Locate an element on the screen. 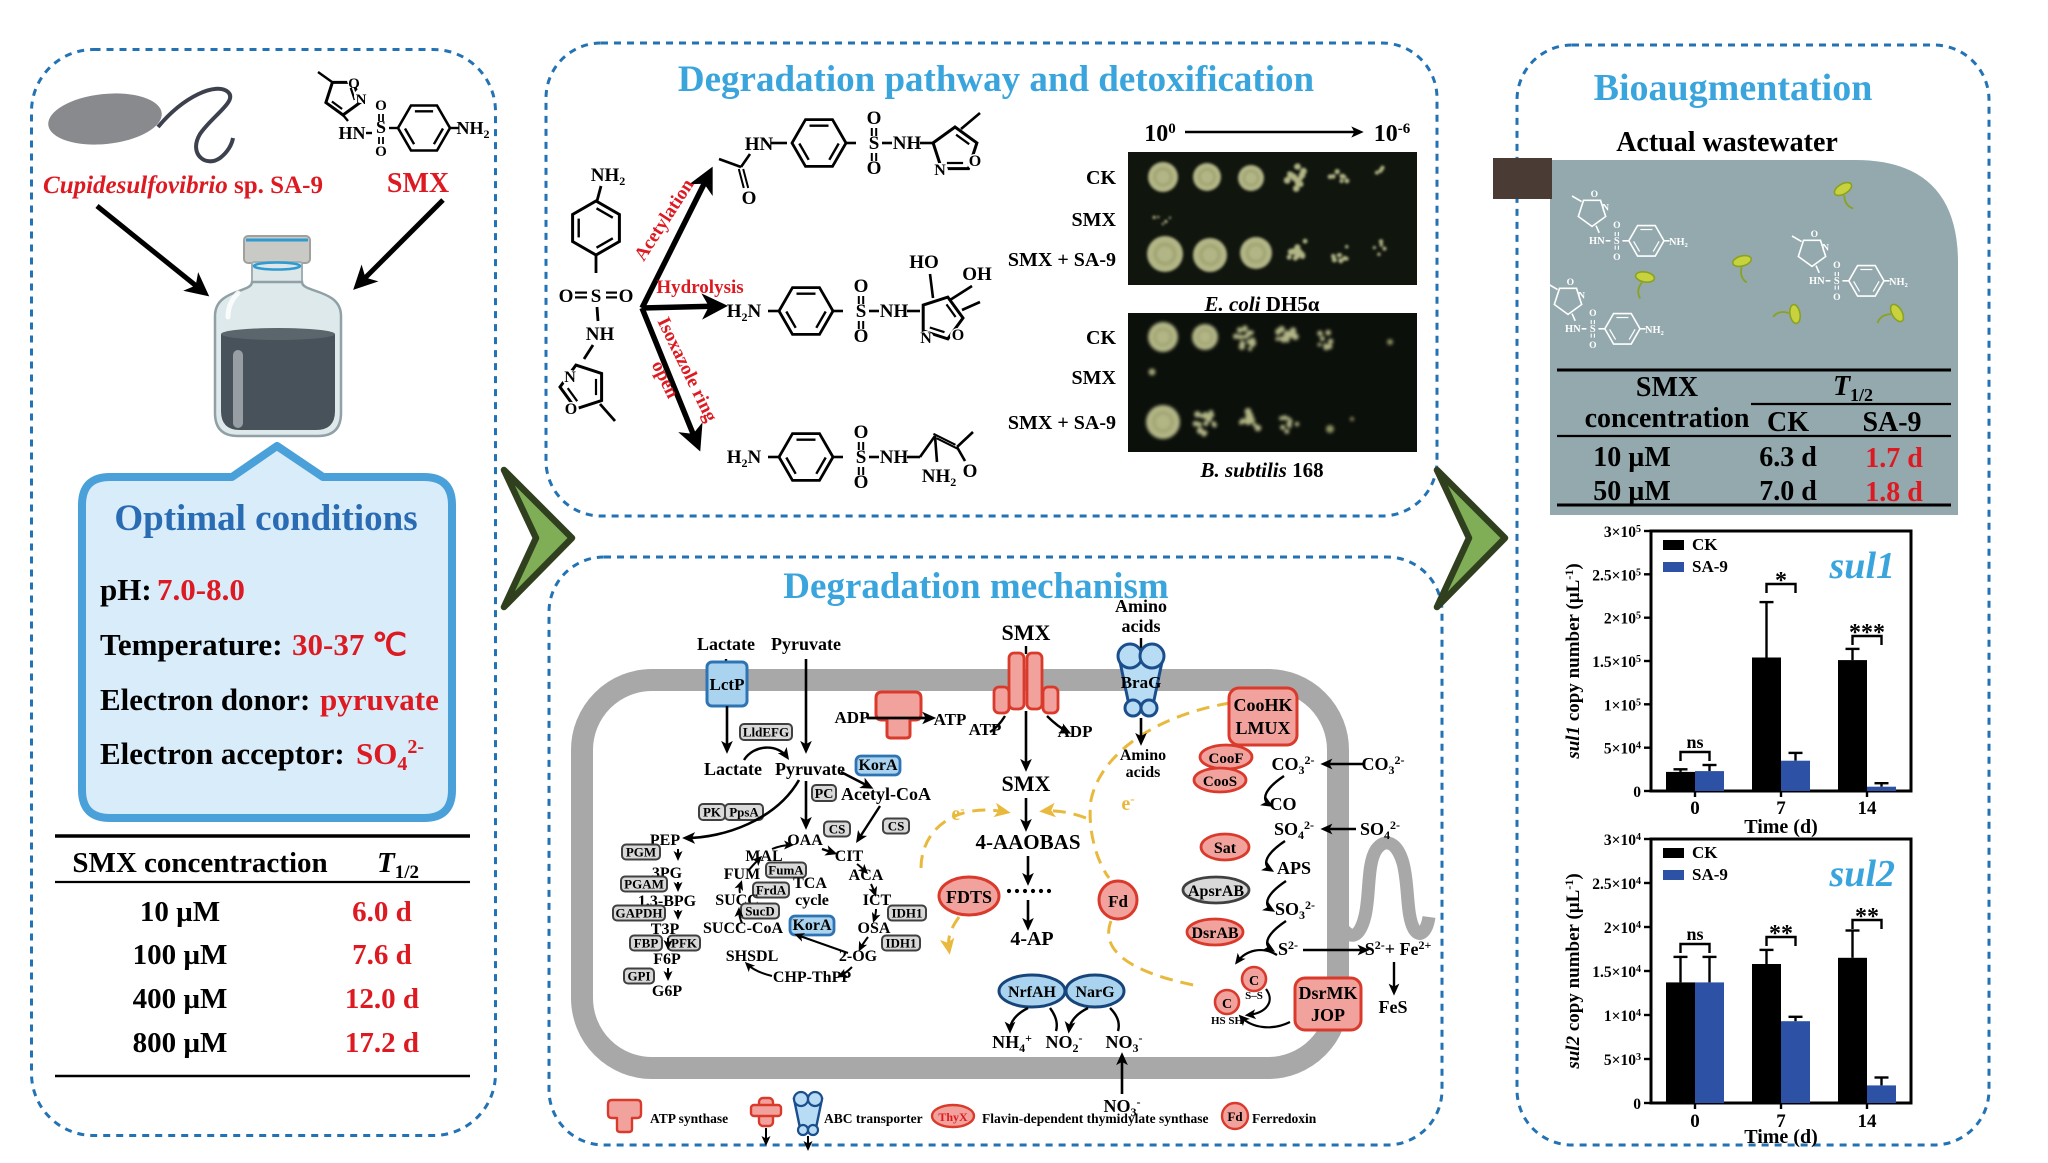  svg-text: 1.5×104 is located at coordinates (1616, 972).